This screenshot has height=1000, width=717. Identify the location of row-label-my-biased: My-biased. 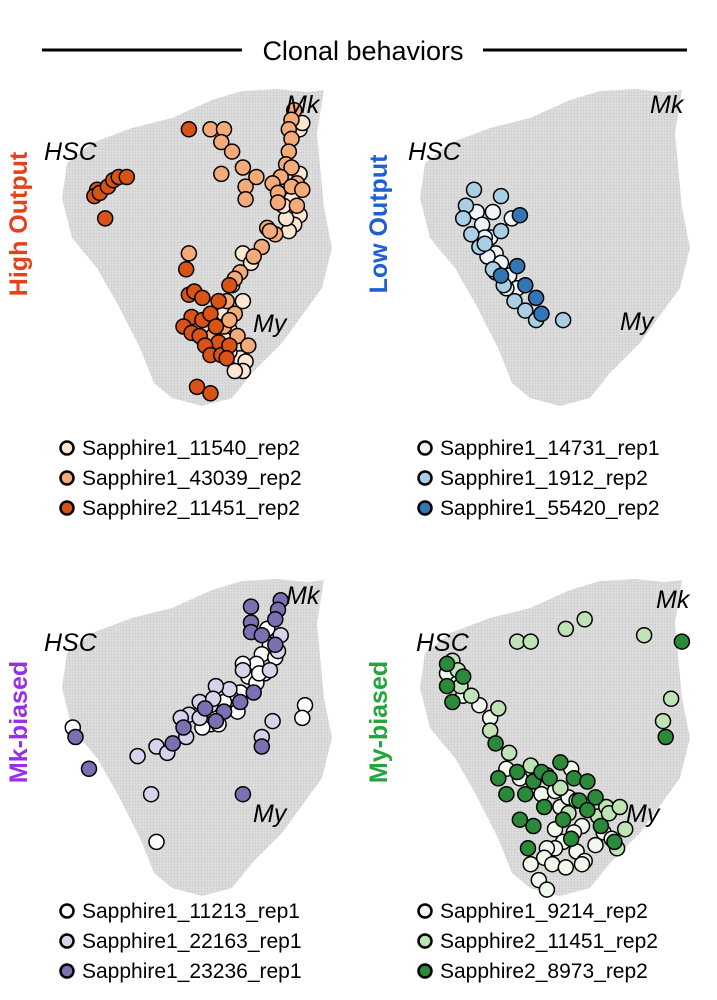
(379, 722).